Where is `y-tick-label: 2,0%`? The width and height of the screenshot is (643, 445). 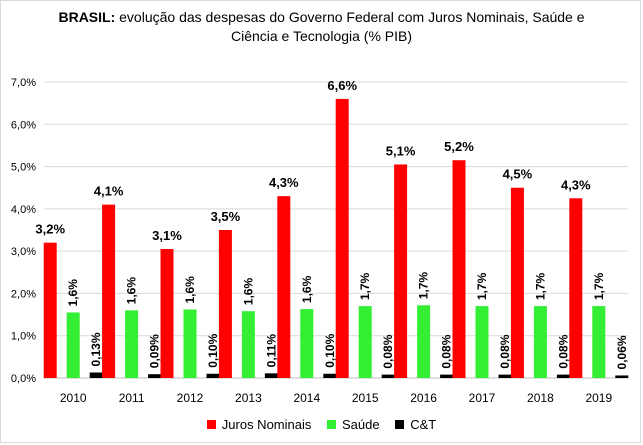 y-tick-label: 2,0% is located at coordinates (23, 294).